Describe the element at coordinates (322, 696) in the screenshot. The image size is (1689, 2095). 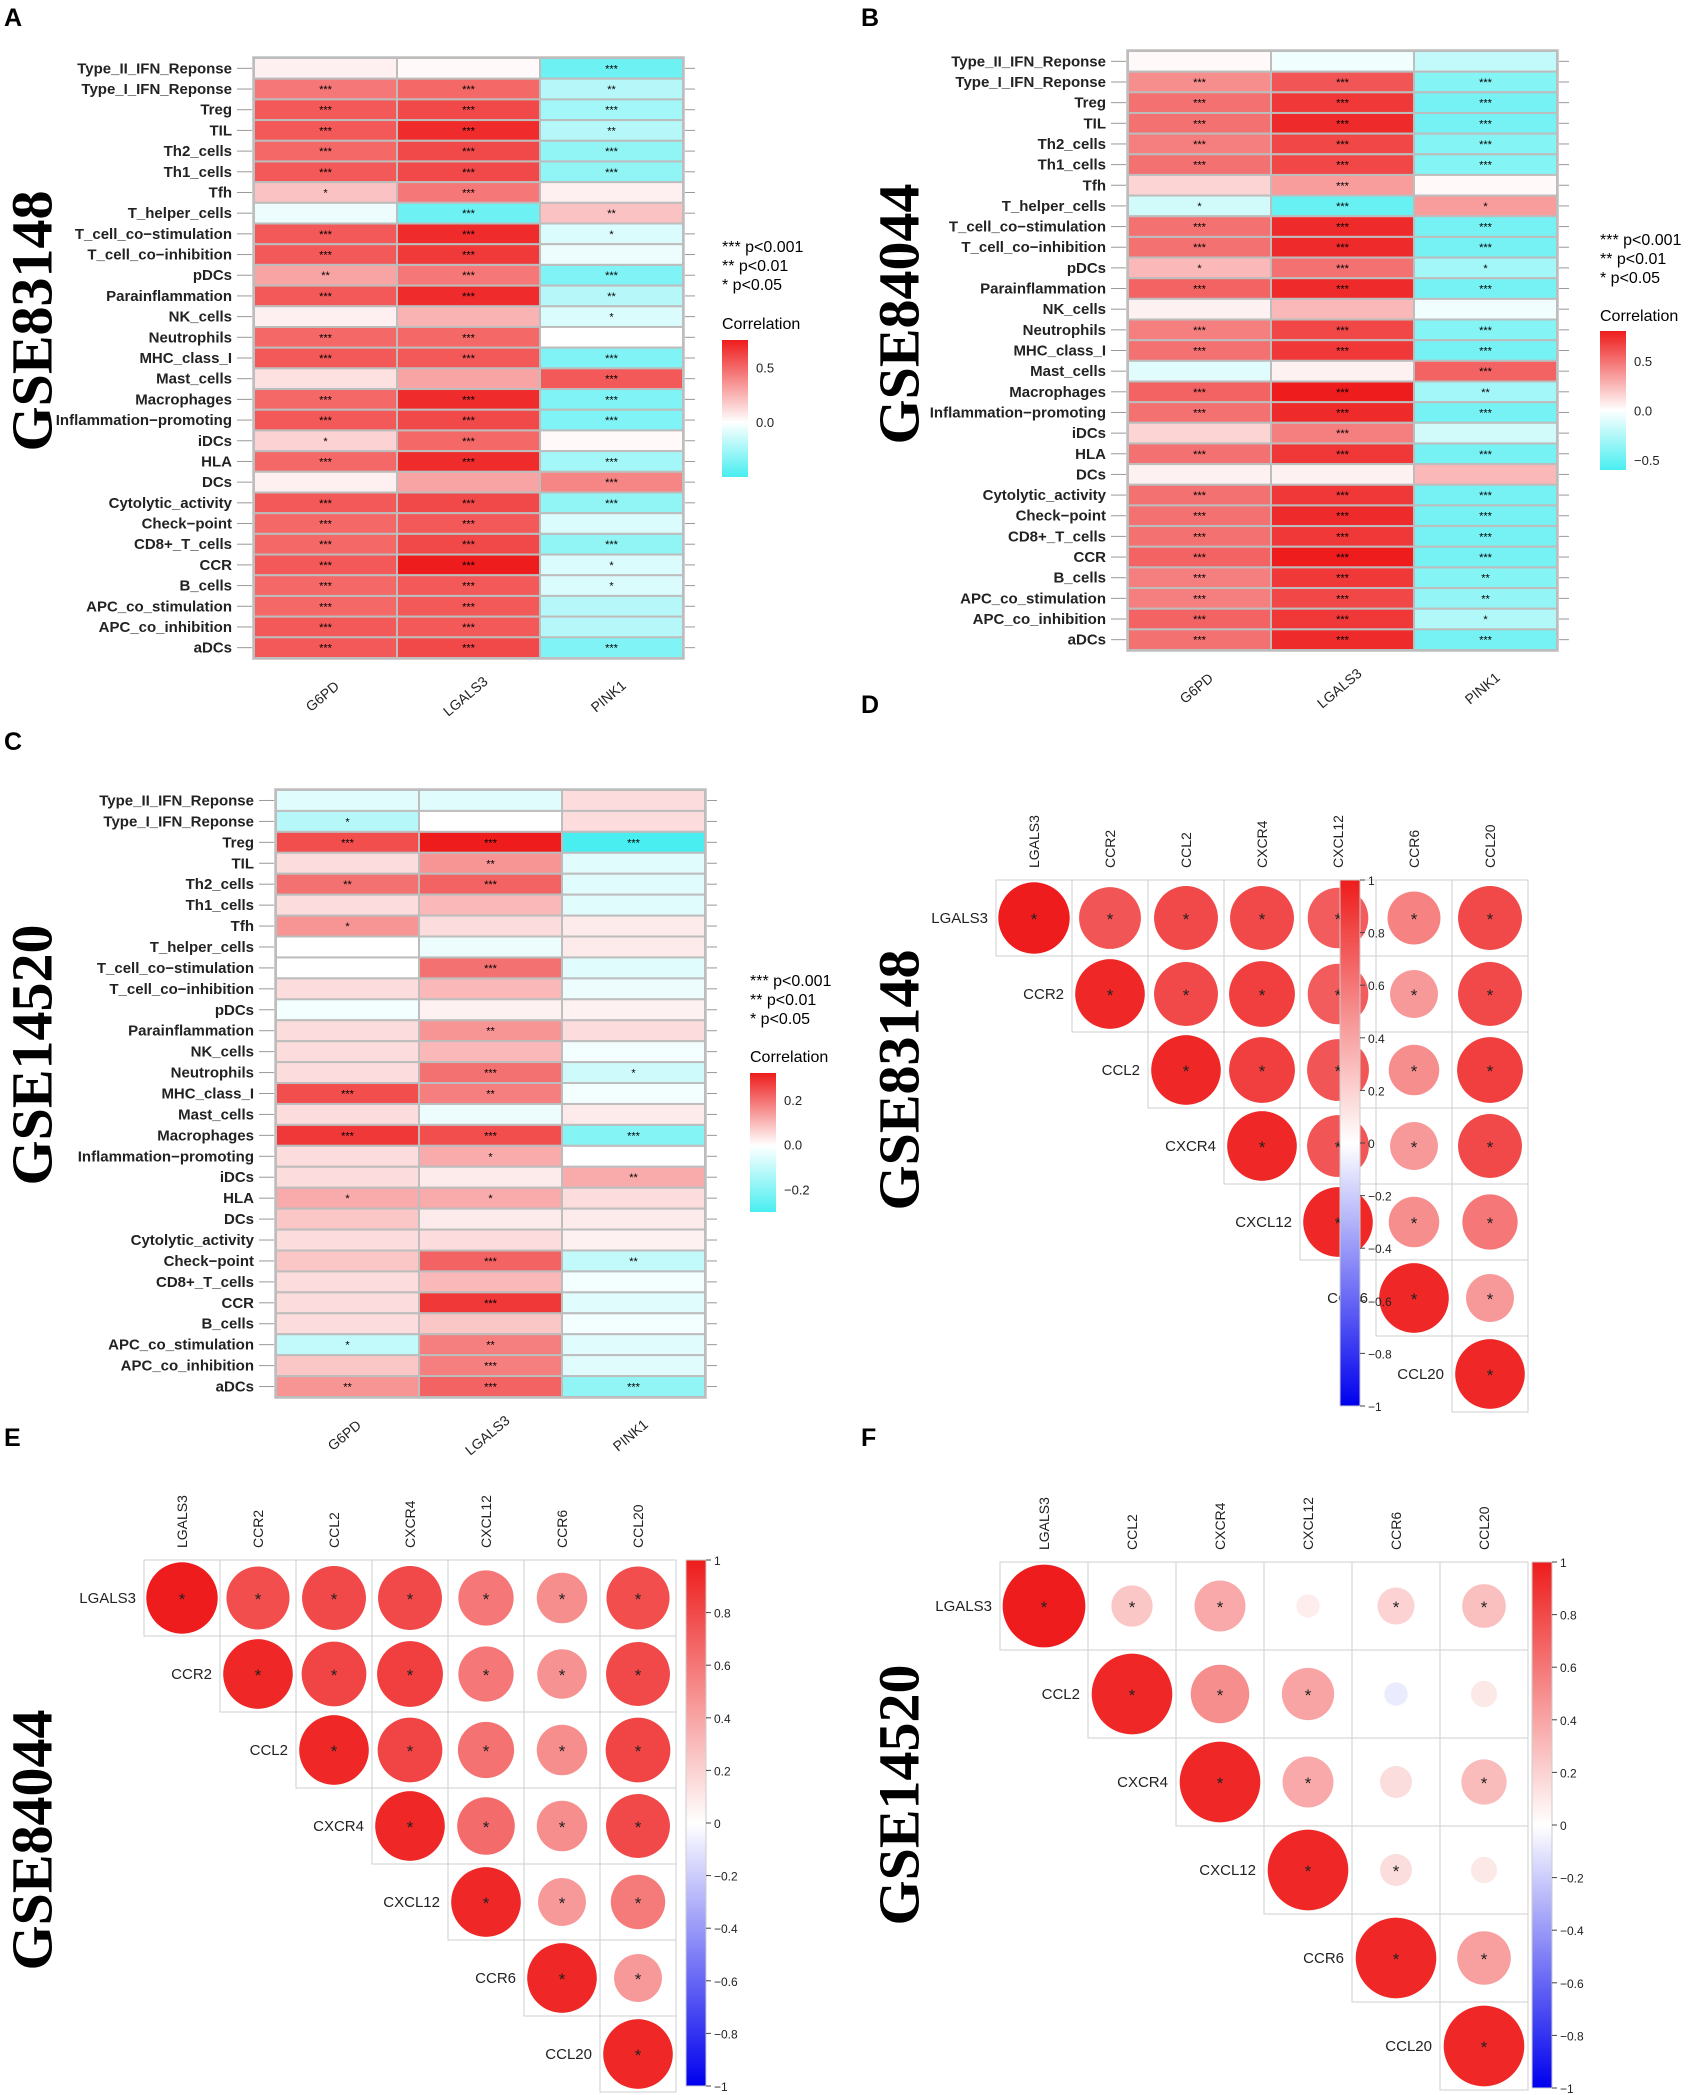
I see `x-label: G6PD` at that location.